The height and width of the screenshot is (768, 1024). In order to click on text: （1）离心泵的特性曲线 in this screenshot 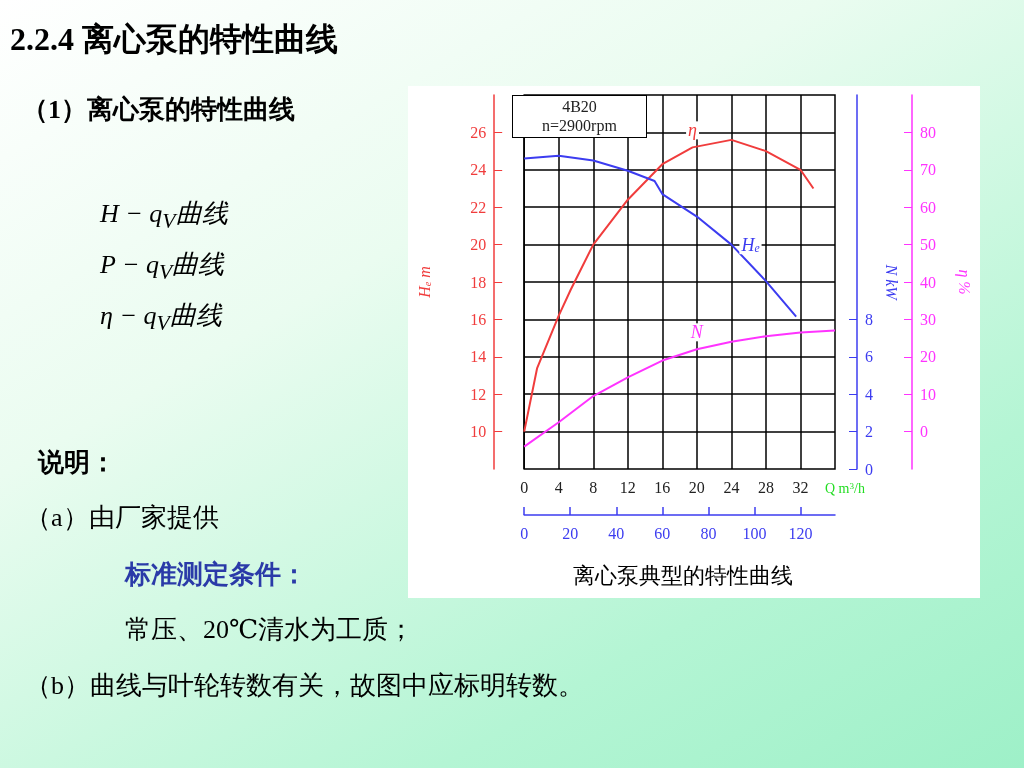, I will do `click(158, 110)`.